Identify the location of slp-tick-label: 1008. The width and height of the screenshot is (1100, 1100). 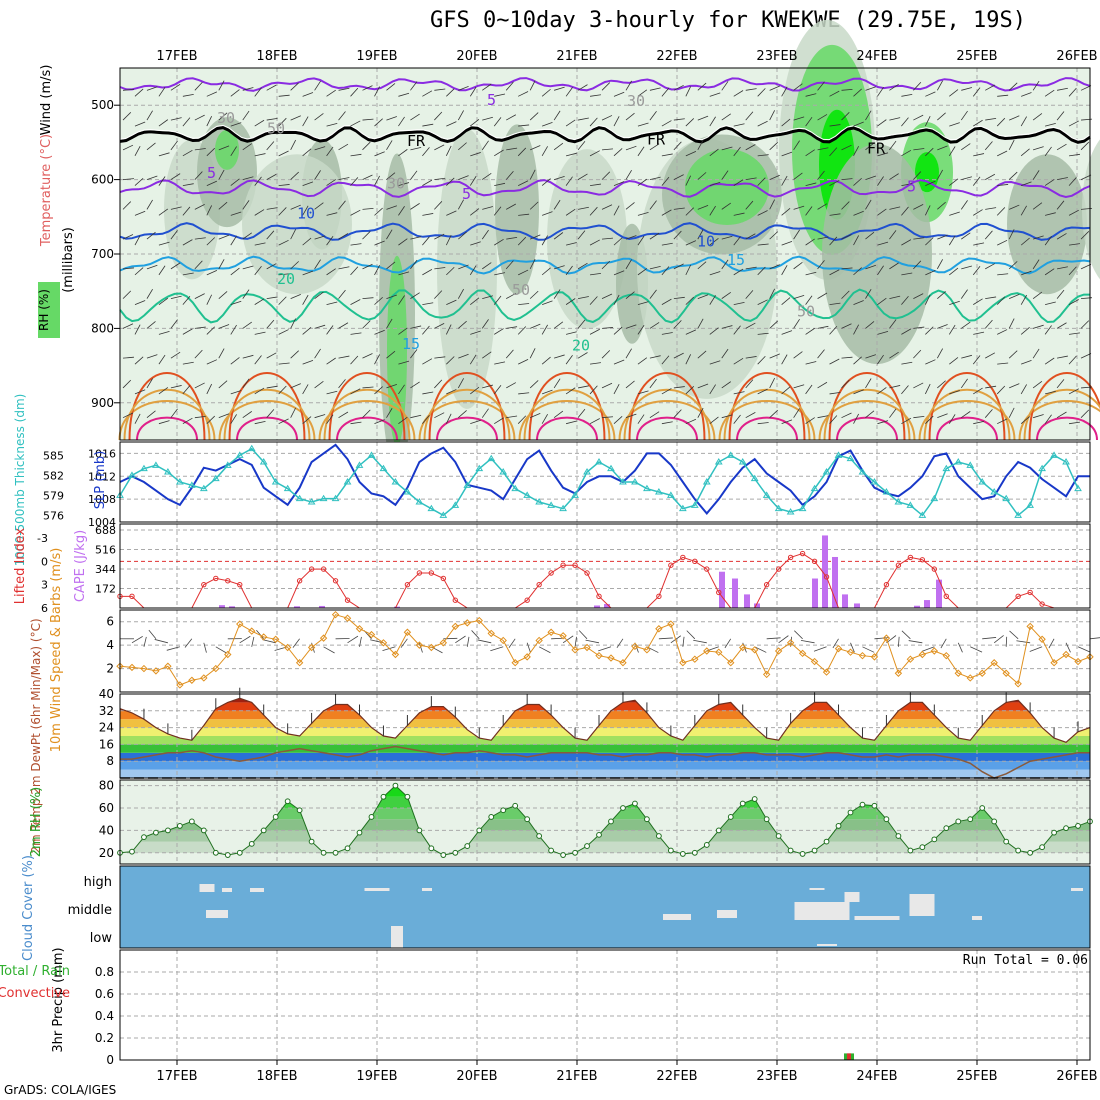
(102, 499).